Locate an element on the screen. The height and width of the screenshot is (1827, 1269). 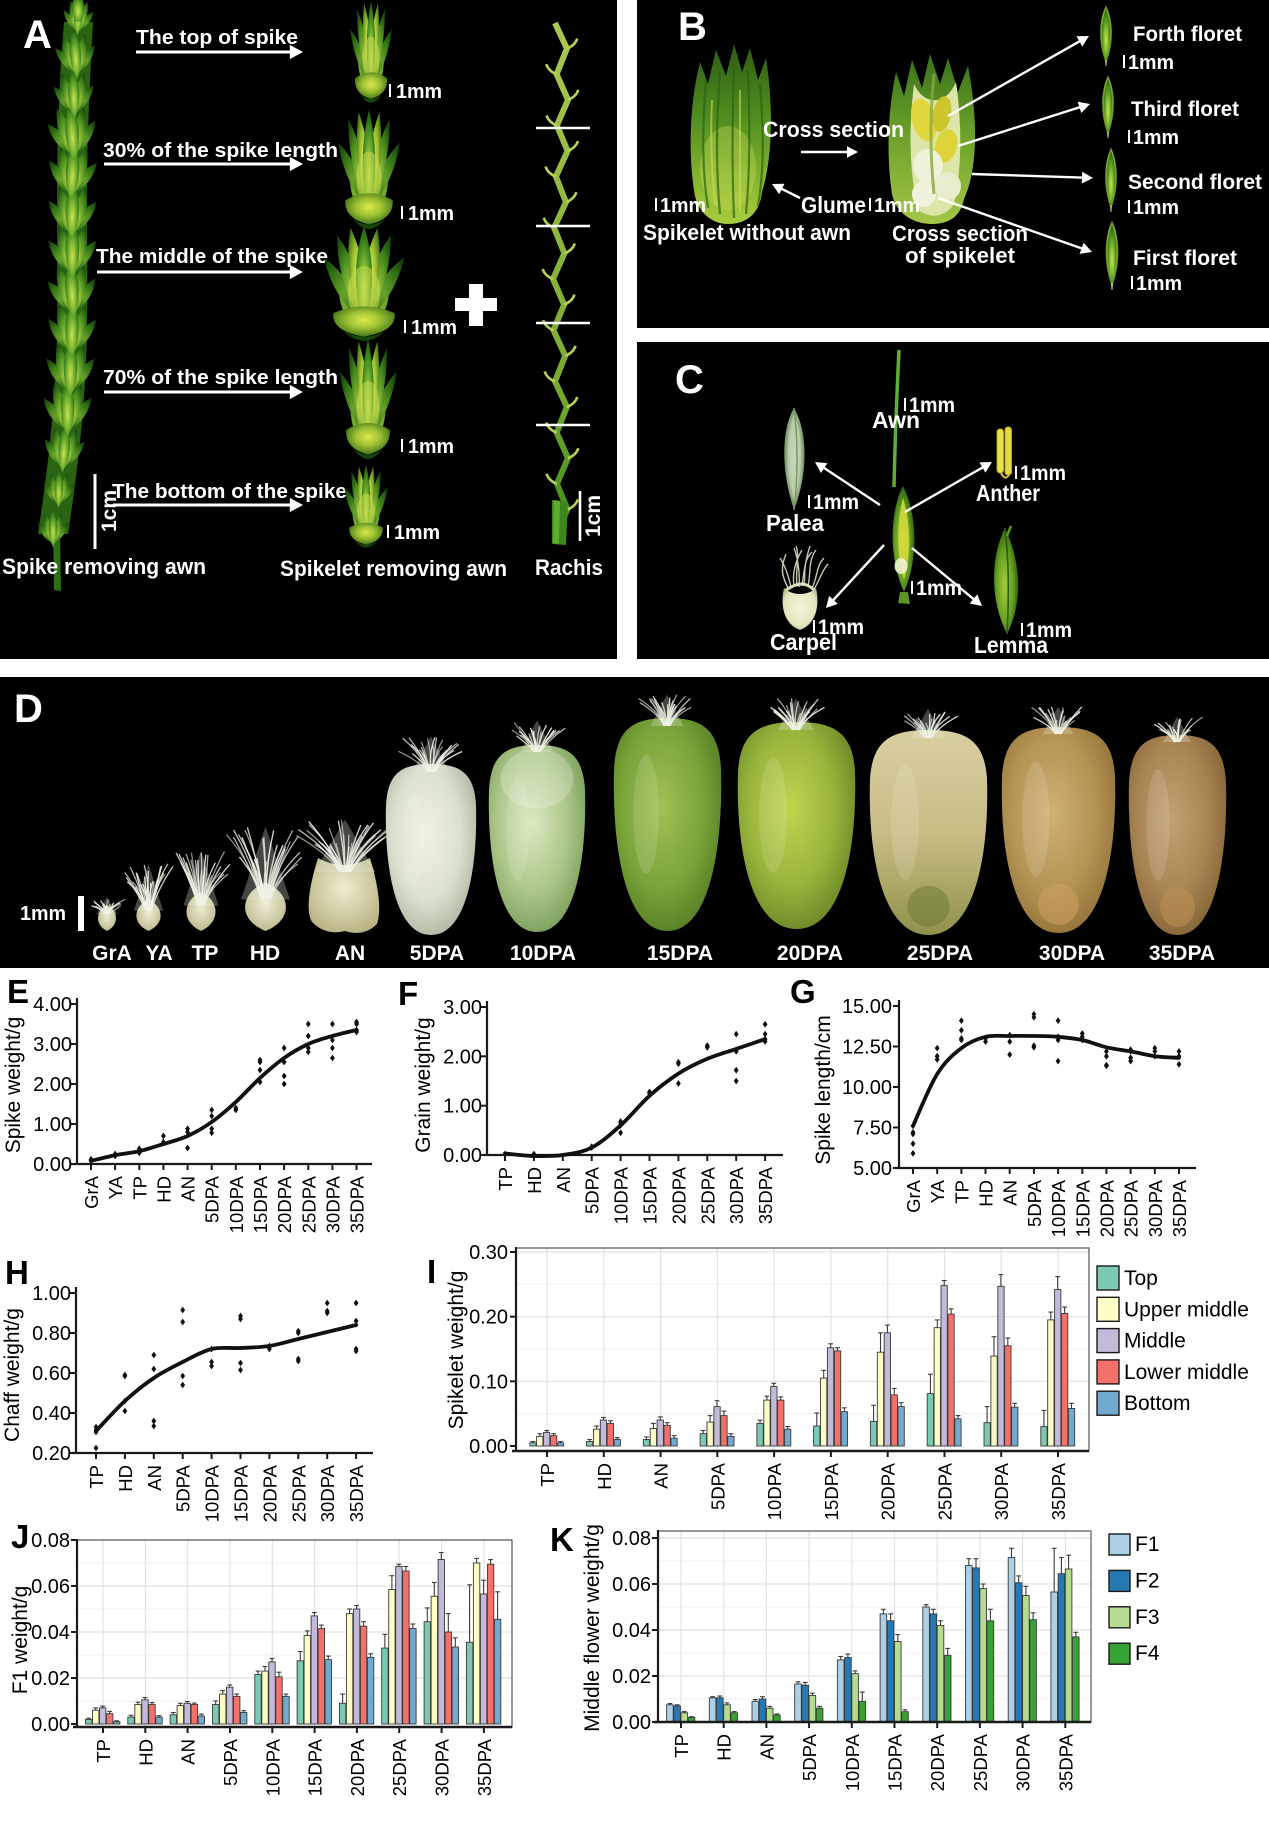
svg-text: 1cm is located at coordinates (109, 511).